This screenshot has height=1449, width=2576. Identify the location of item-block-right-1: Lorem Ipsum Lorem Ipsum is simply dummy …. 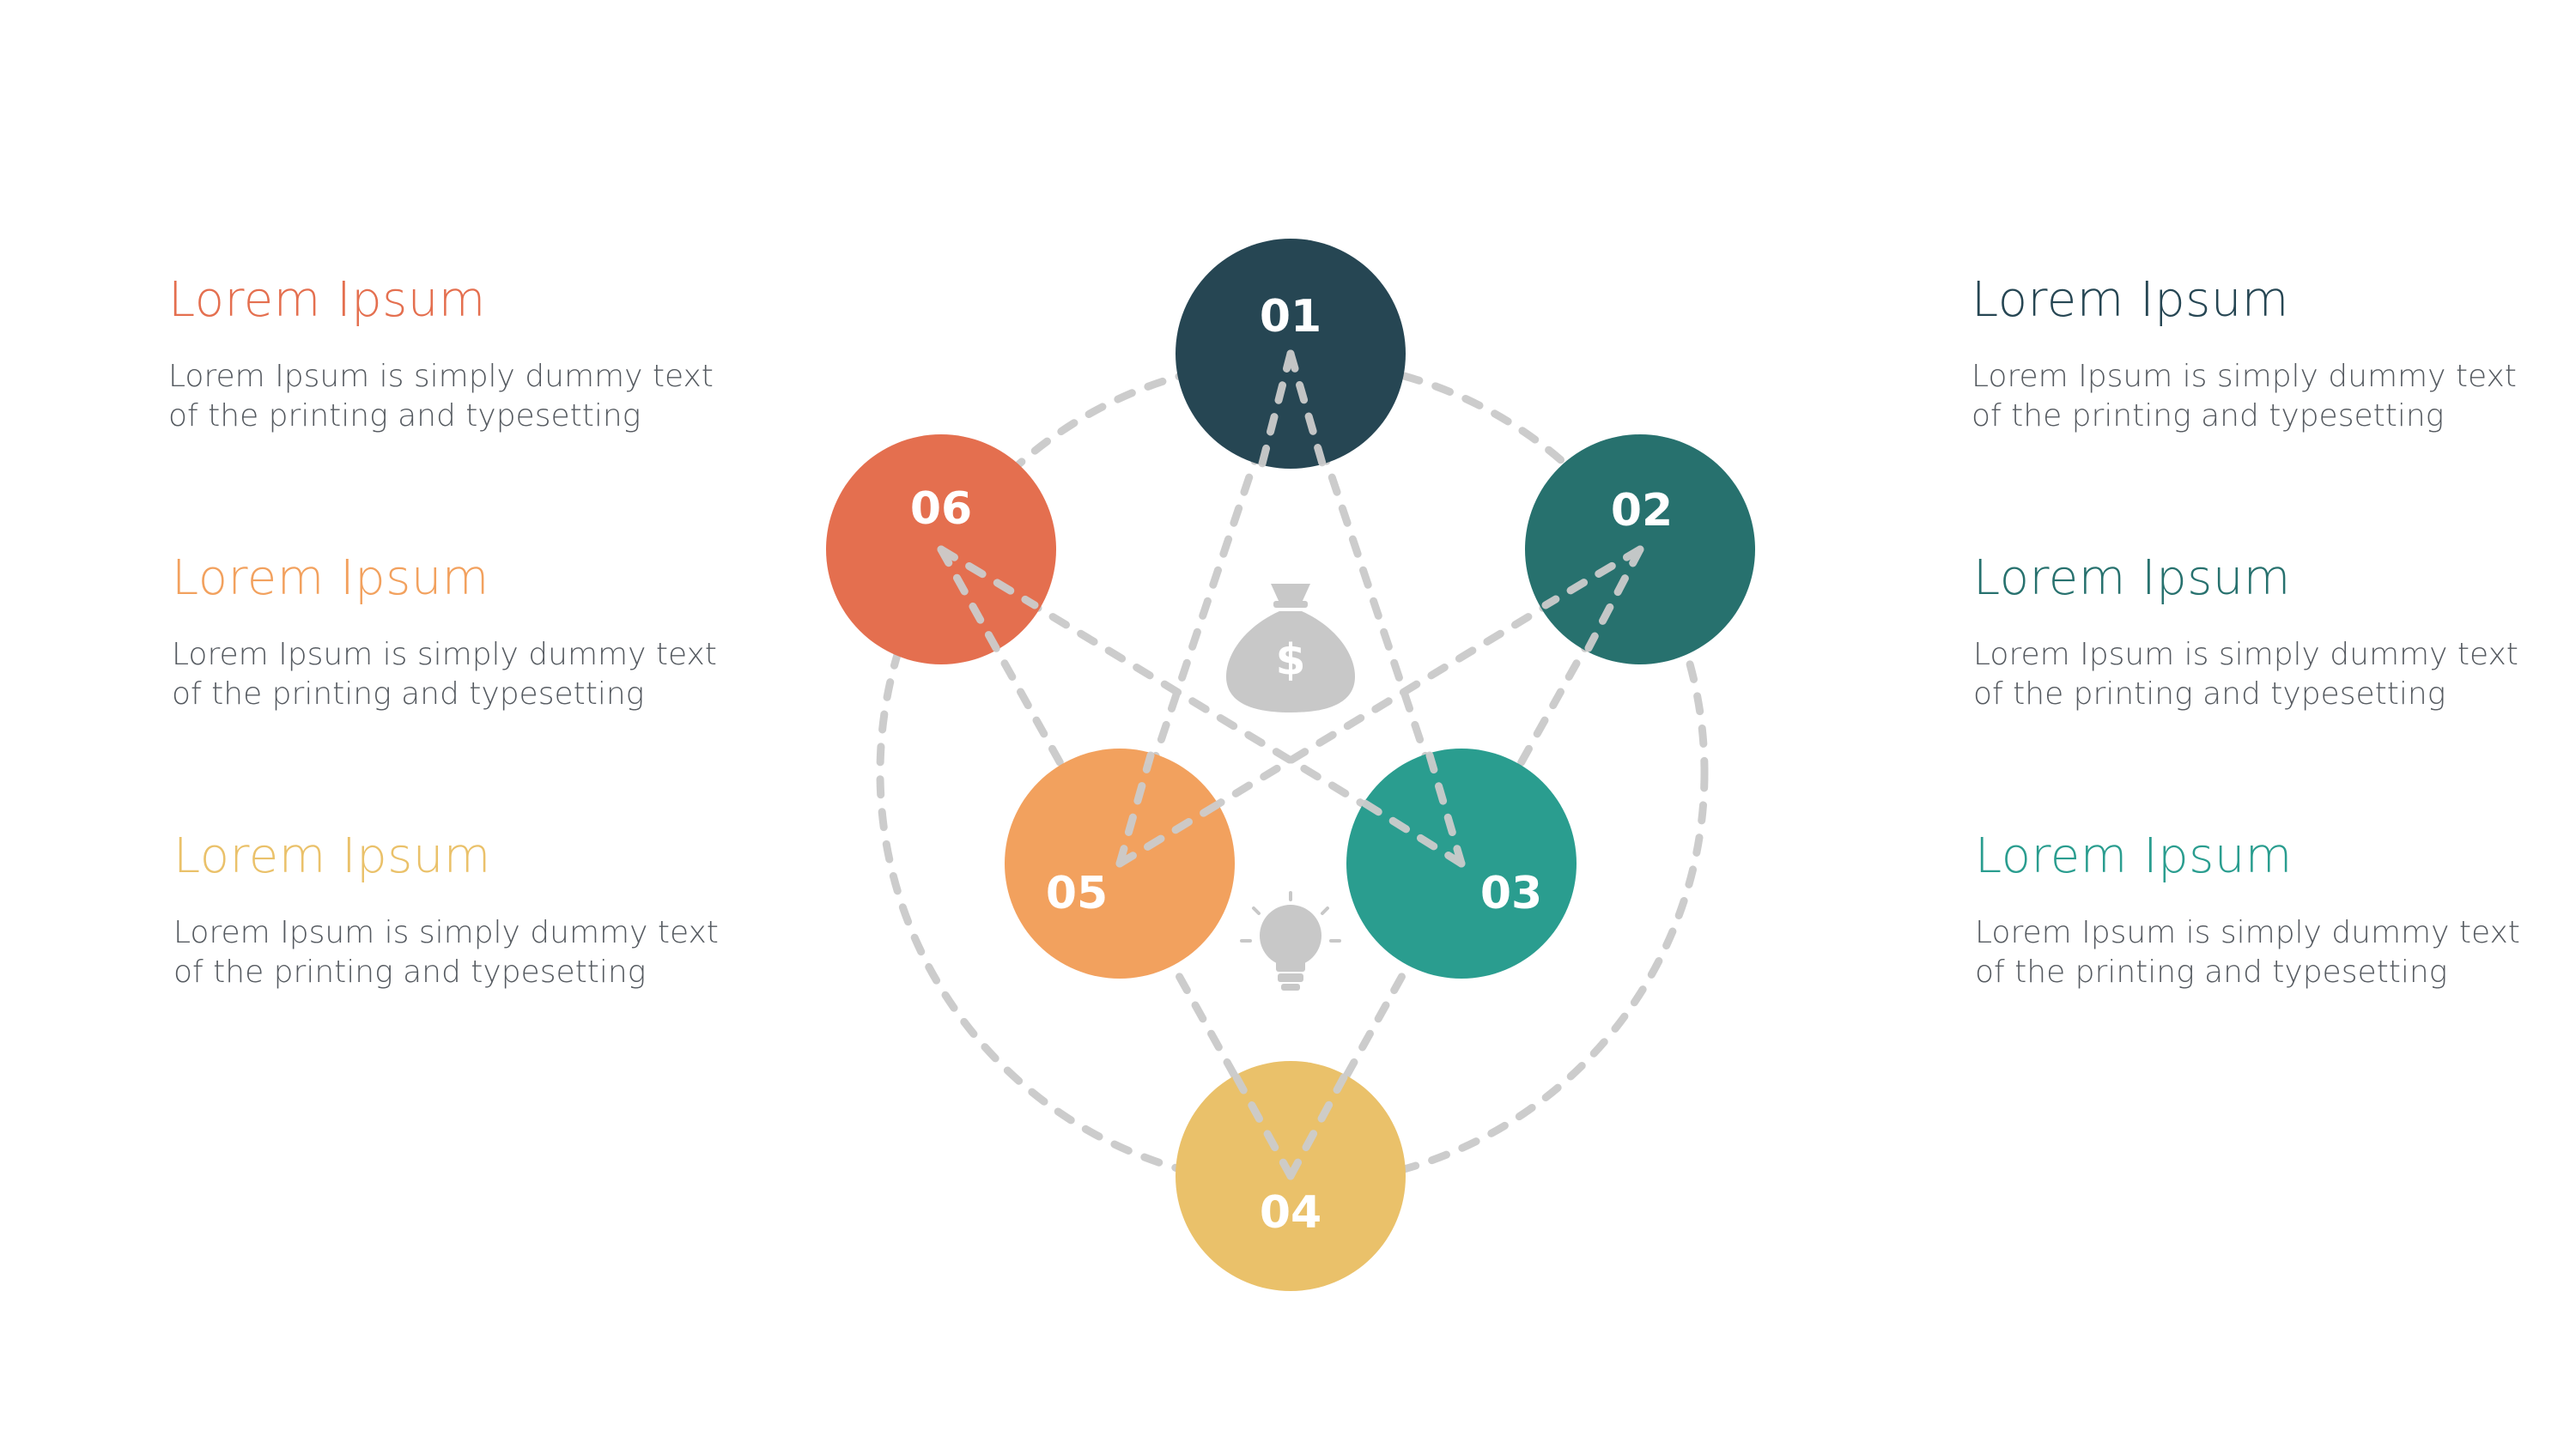
(2246, 354).